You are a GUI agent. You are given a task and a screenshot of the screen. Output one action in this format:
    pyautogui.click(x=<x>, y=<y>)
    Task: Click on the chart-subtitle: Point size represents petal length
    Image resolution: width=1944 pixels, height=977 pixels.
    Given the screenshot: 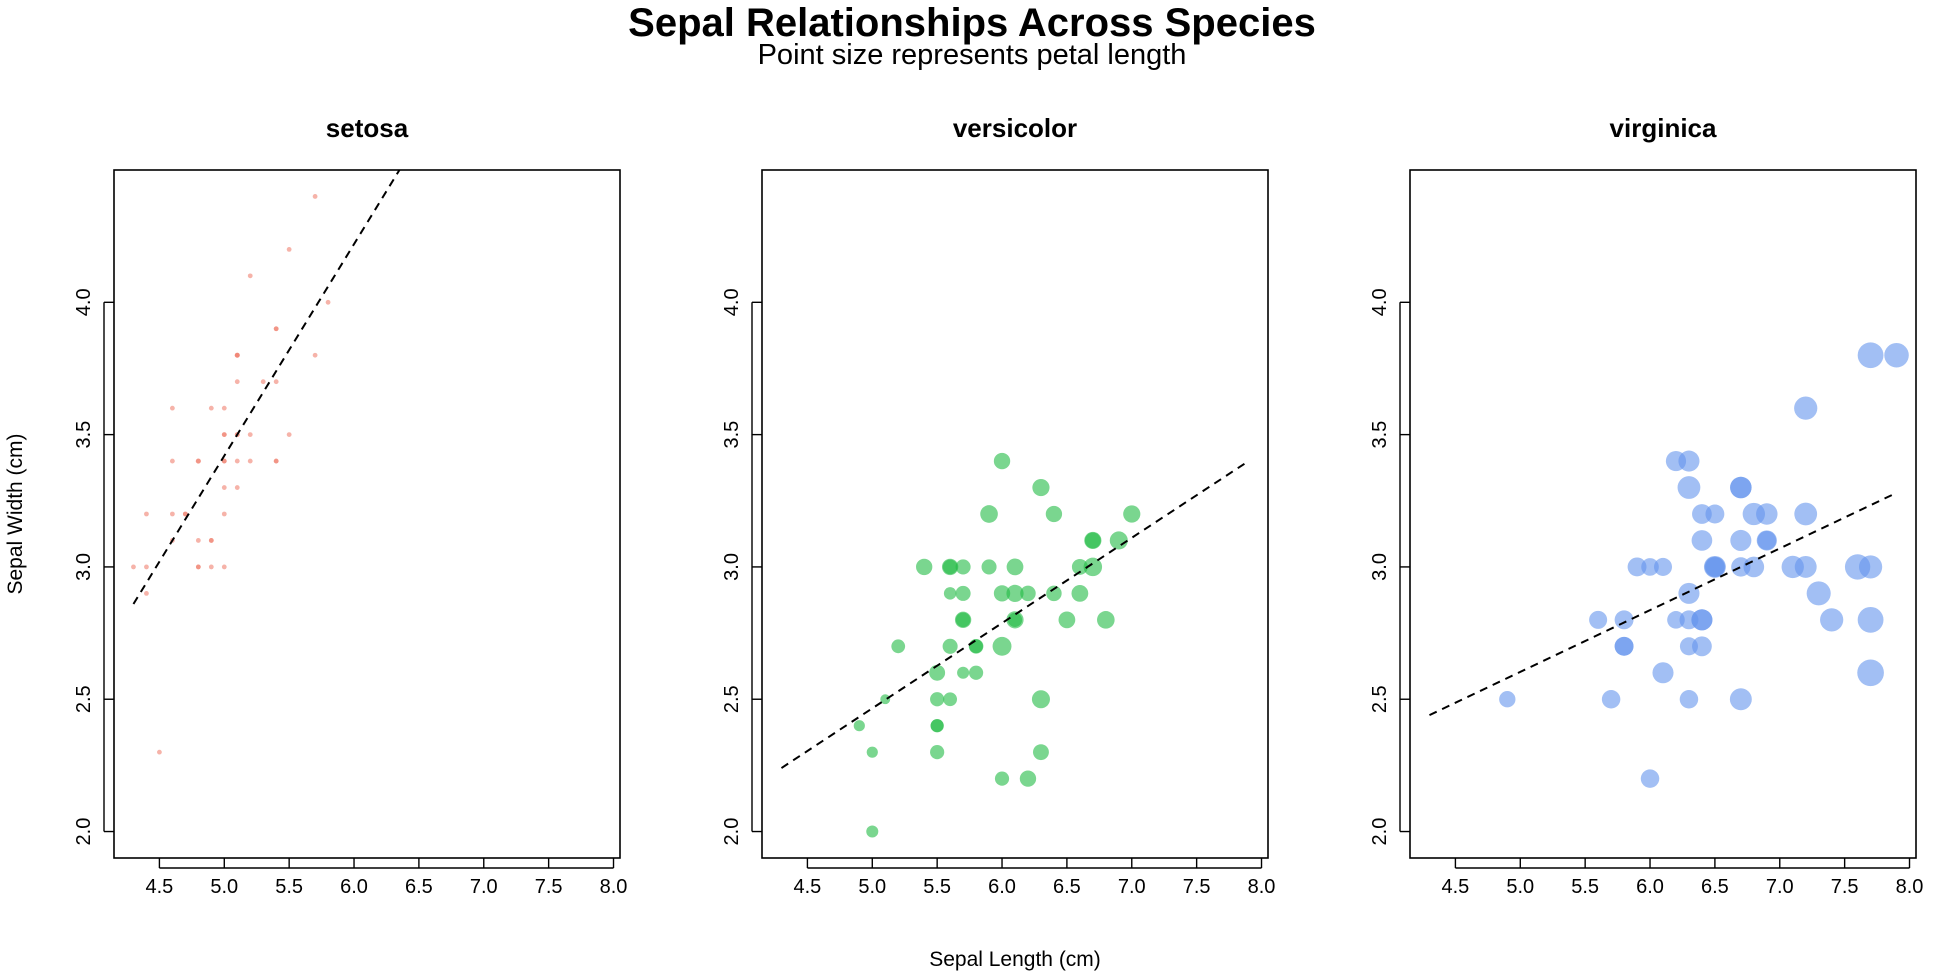 What is the action you would take?
    pyautogui.click(x=972, y=55)
    